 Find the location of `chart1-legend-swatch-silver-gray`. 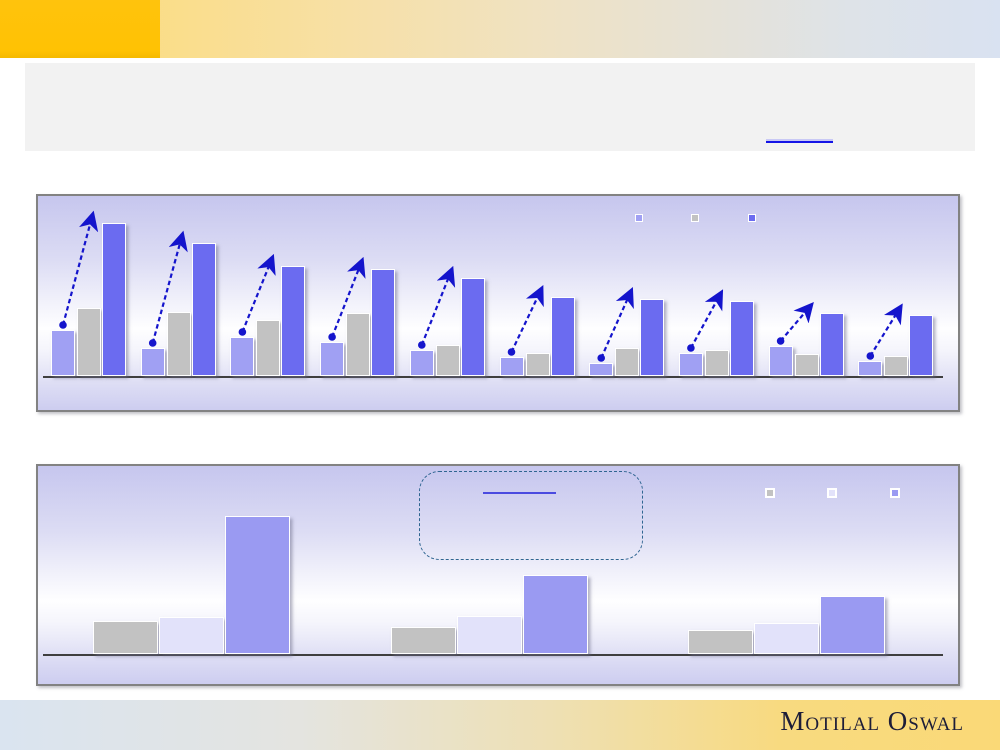

chart1-legend-swatch-silver-gray is located at coordinates (695, 218).